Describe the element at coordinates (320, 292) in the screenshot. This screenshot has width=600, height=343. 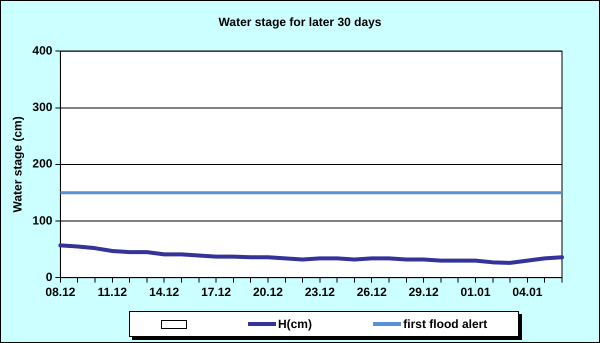
I see `x-tick-label: 23.12` at that location.